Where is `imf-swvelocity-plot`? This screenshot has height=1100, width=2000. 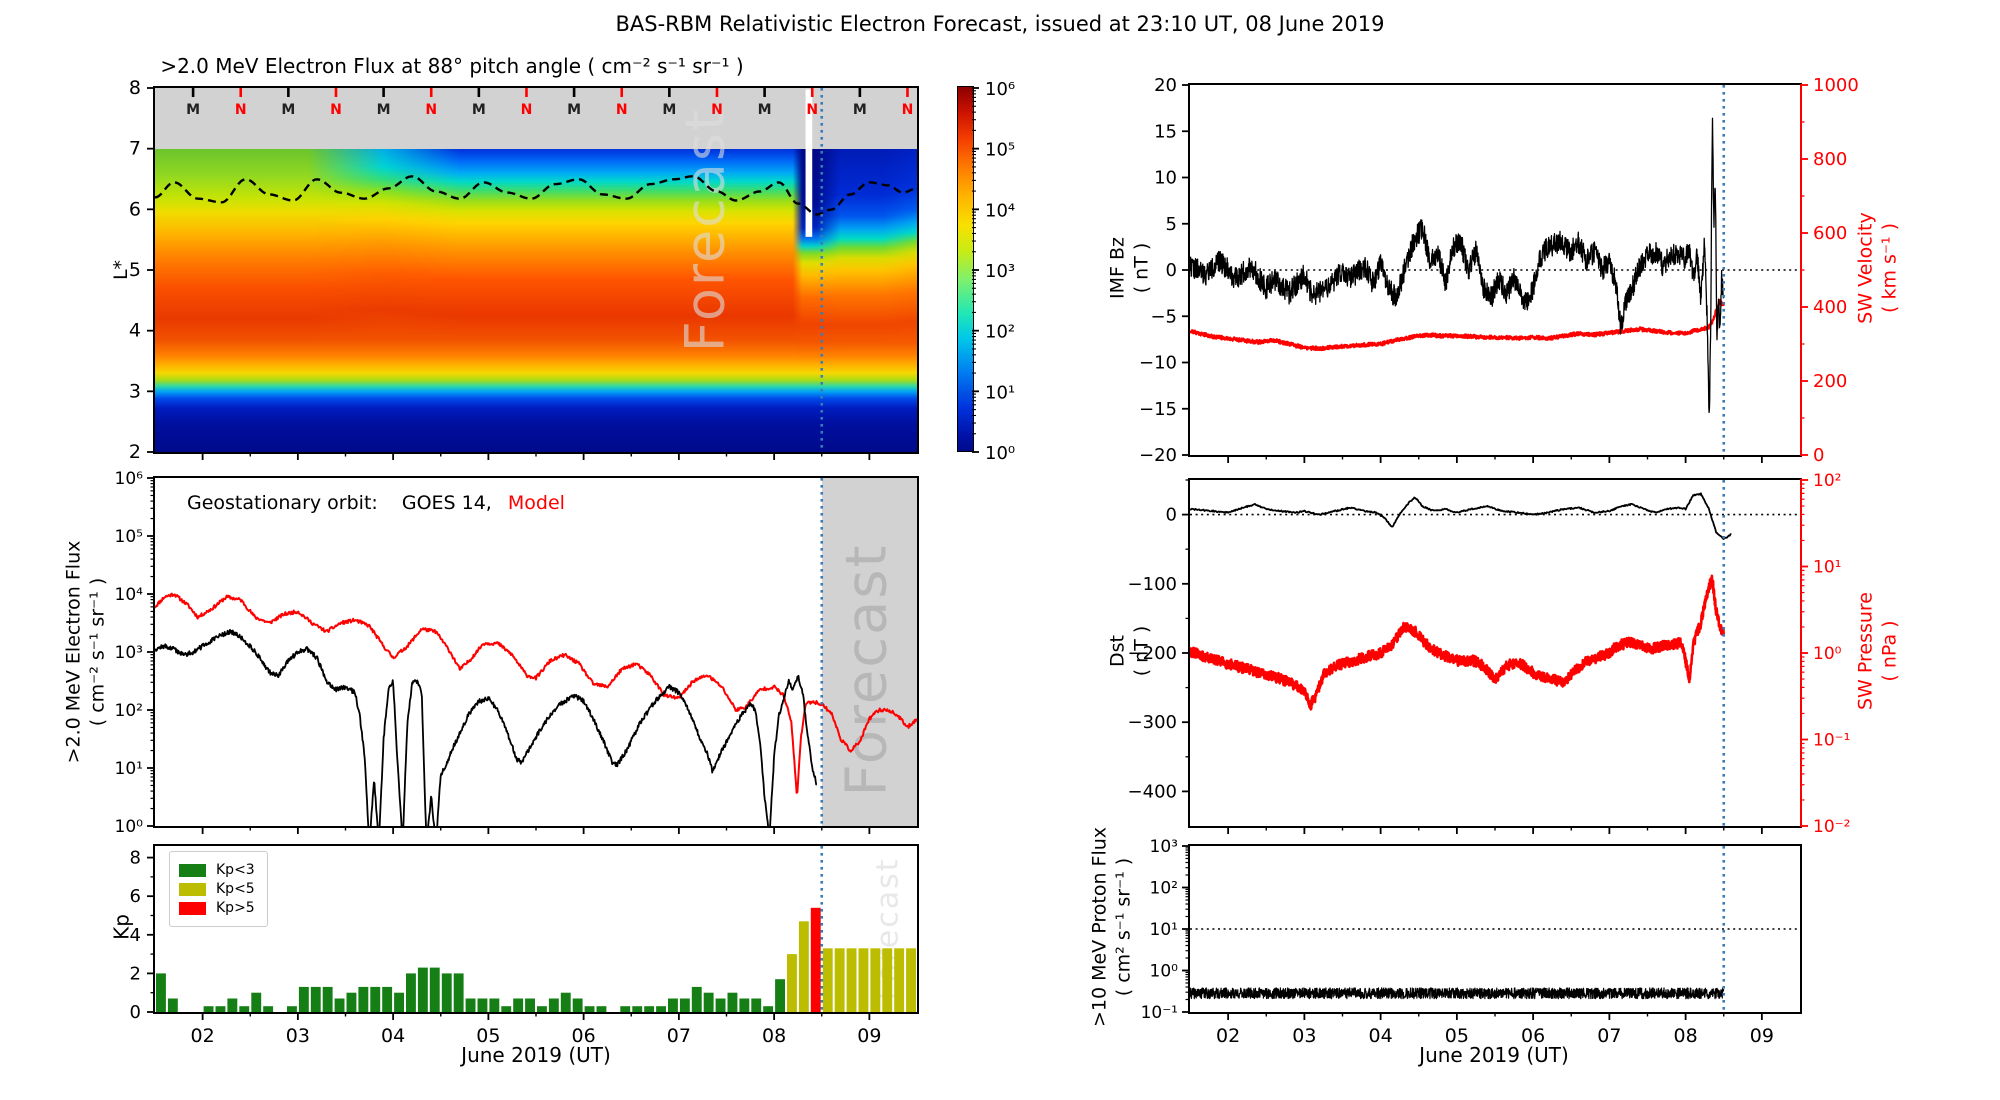 imf-swvelocity-plot is located at coordinates (1495, 270).